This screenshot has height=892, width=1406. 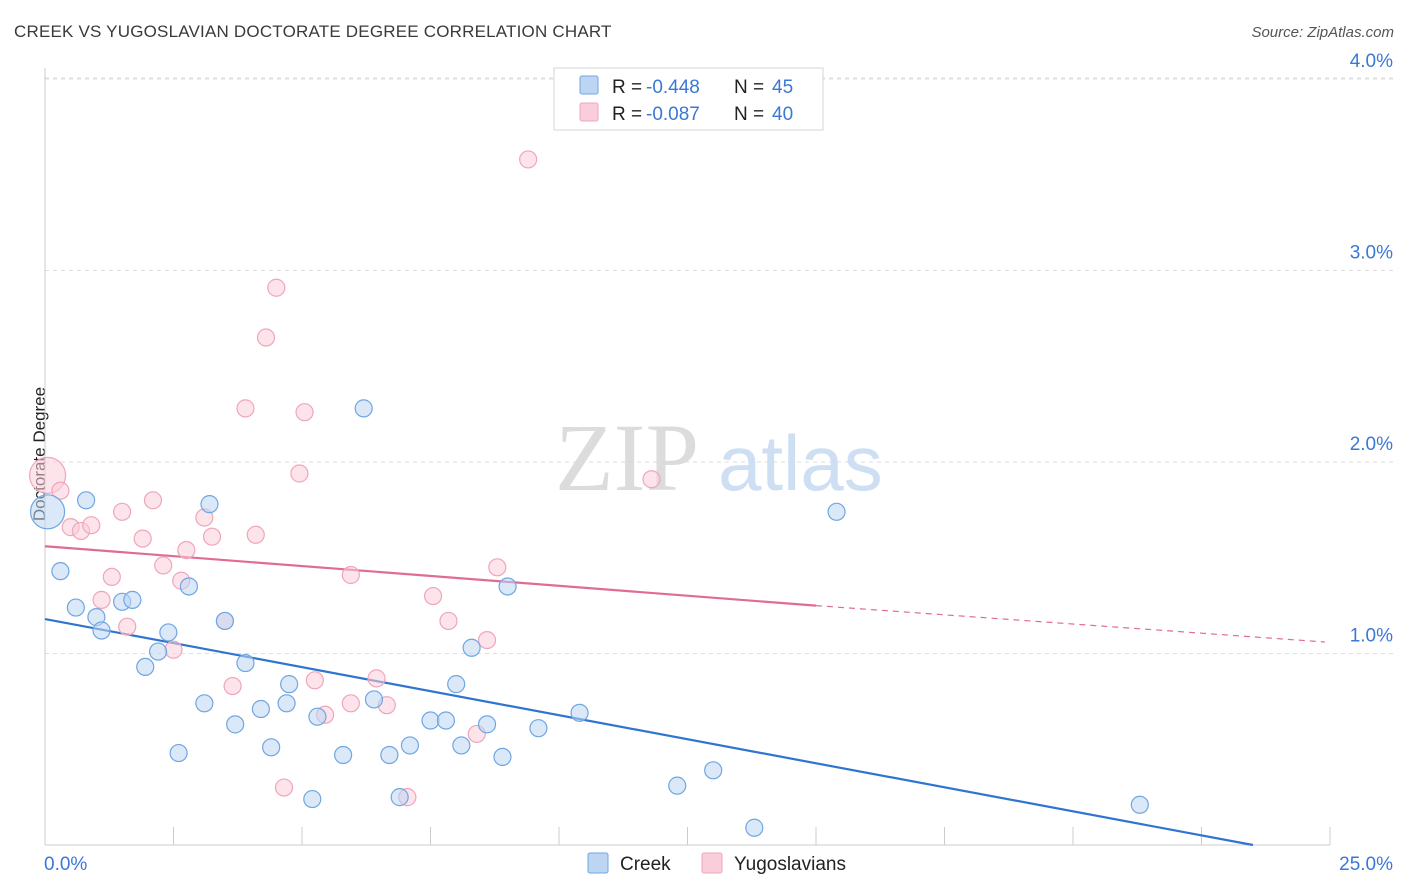 I want to click on series-legend: Creek Yugoslavians, so click(x=716, y=863).